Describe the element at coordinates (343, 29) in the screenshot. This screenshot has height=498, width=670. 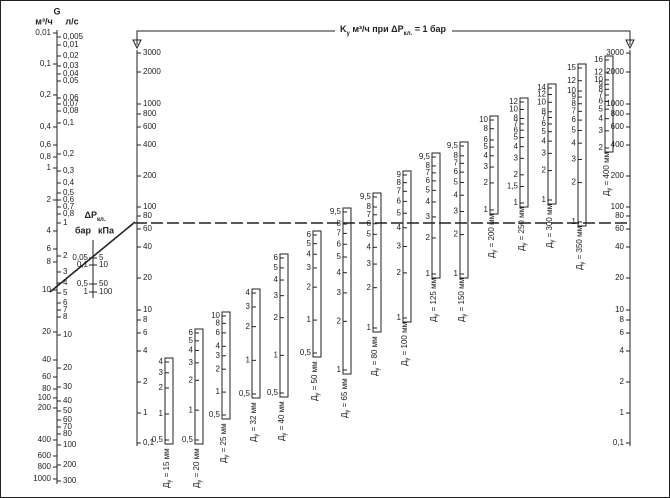
I see `text-part: K` at that location.